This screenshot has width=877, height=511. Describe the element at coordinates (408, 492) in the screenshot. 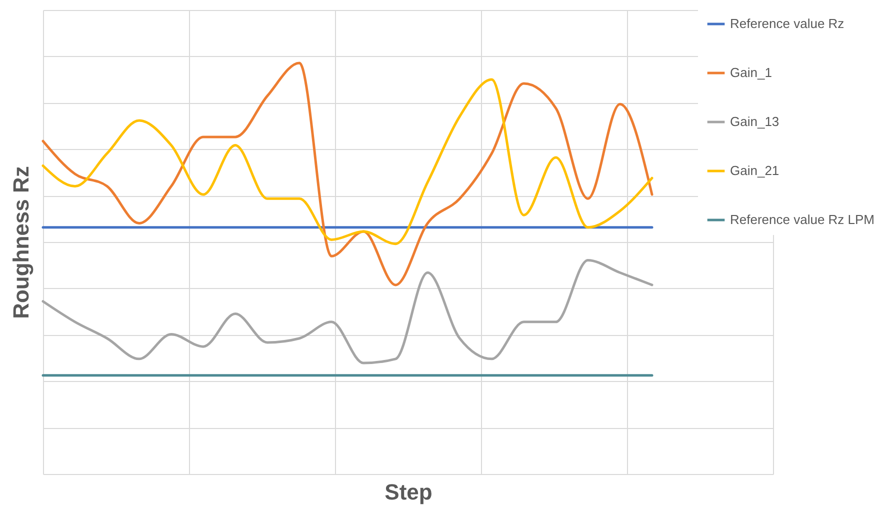

I see `x-axis-title: Step` at that location.